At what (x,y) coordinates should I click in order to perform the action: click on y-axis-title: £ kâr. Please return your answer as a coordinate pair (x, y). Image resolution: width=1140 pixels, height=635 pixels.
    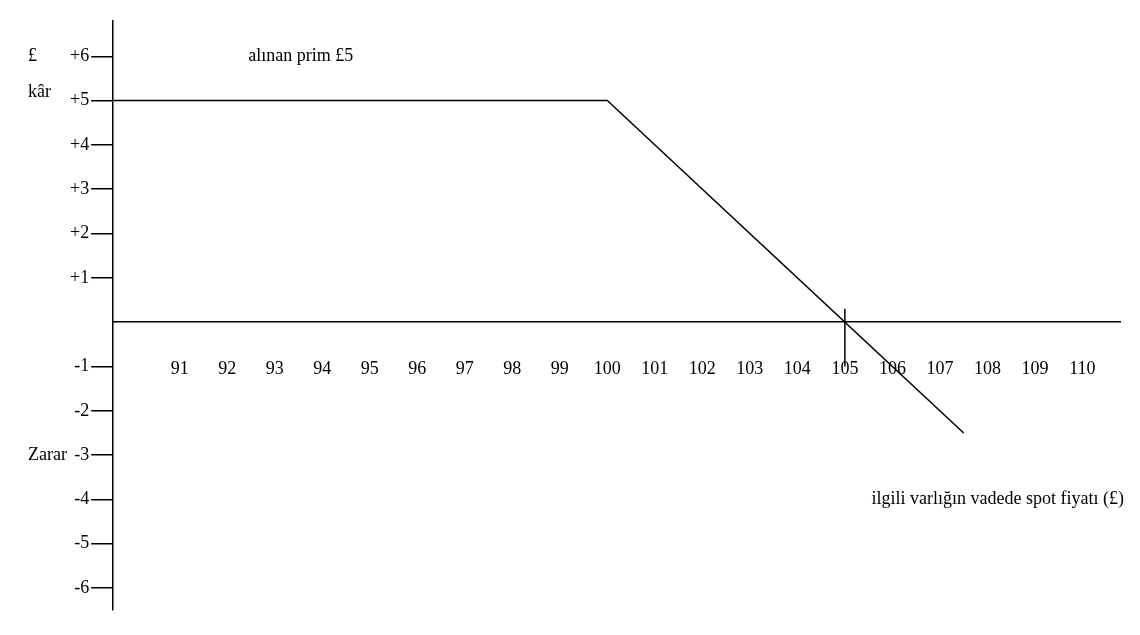
    Looking at the image, I should click on (39, 72).